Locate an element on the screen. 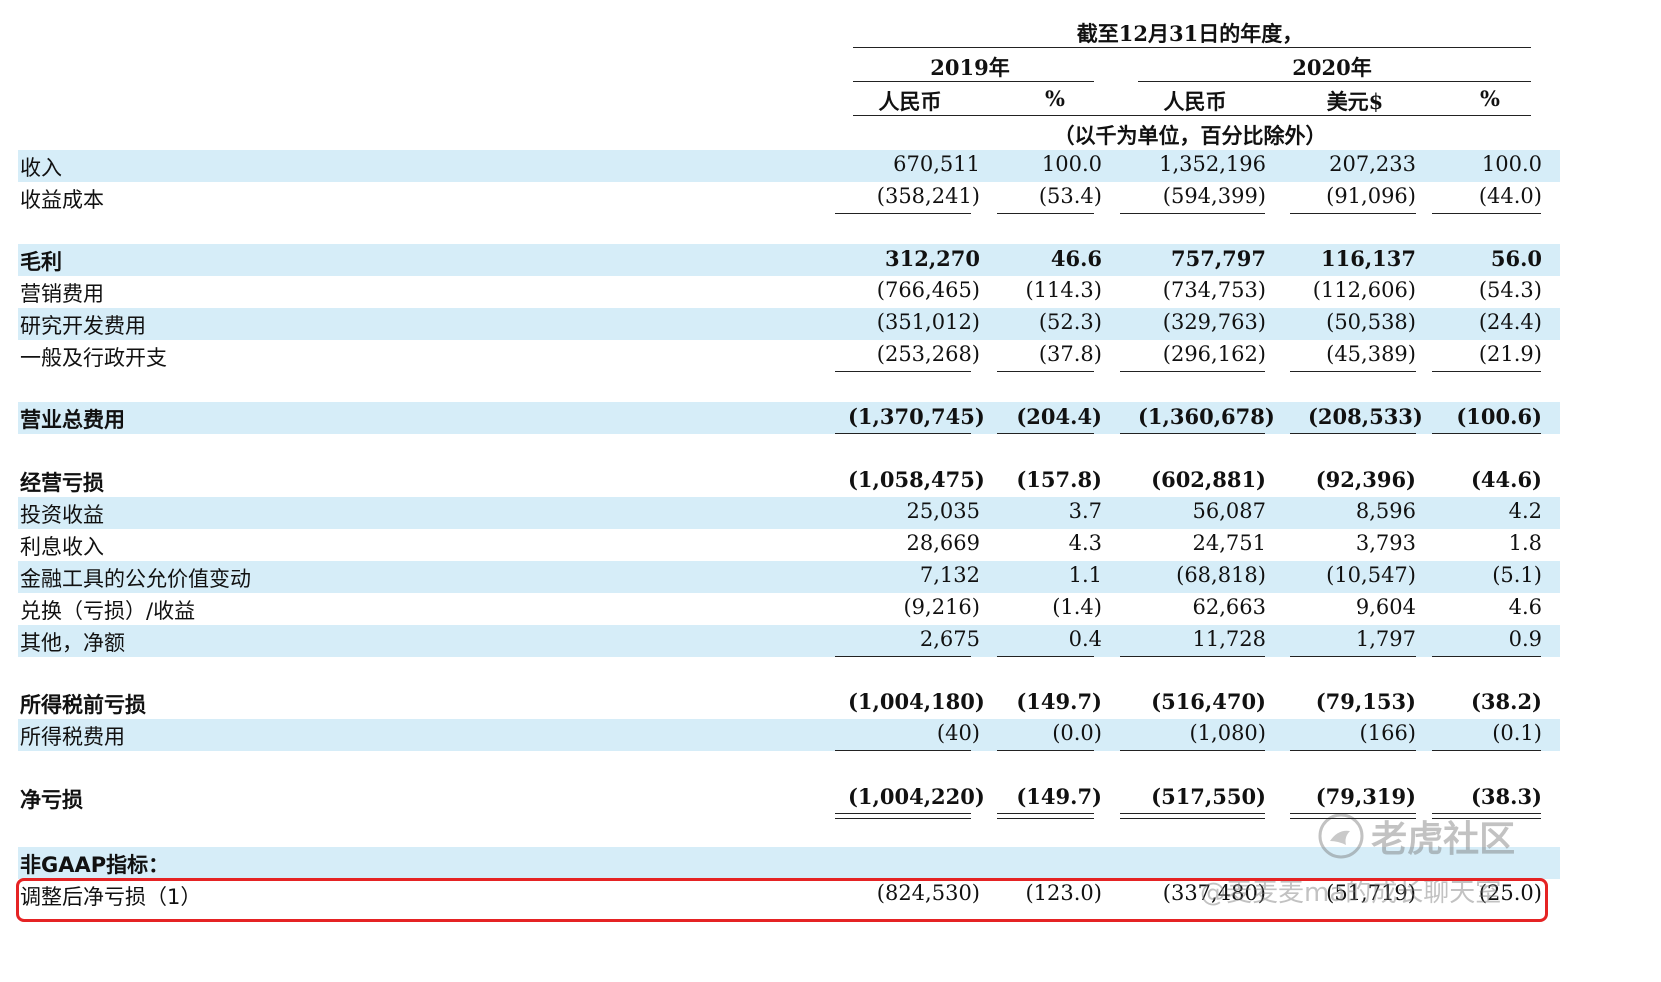  row-value-col3: (337,480) is located at coordinates (1214, 893).